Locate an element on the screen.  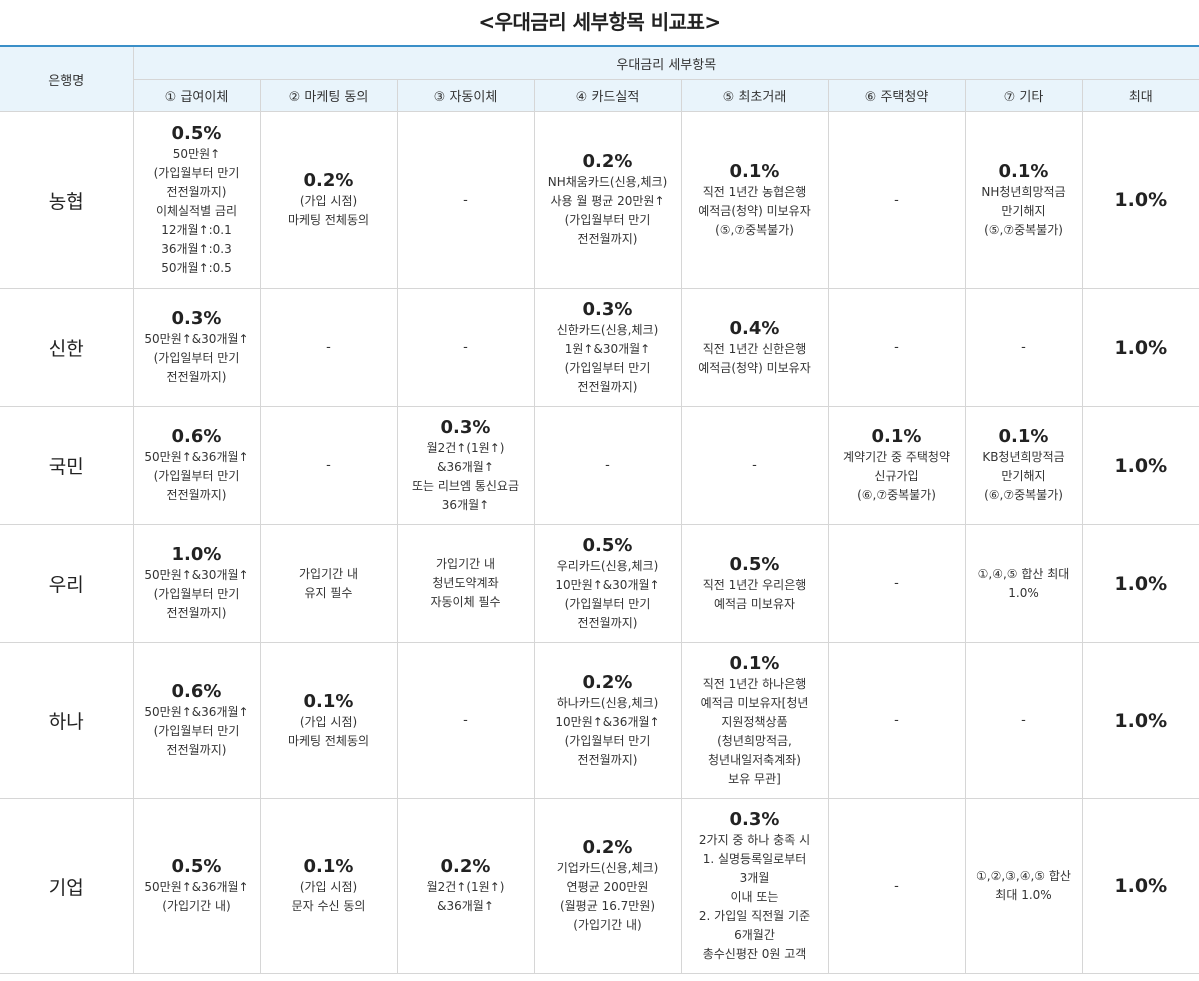
condition-line: (청년희망적금, is located at coordinates (754, 740).